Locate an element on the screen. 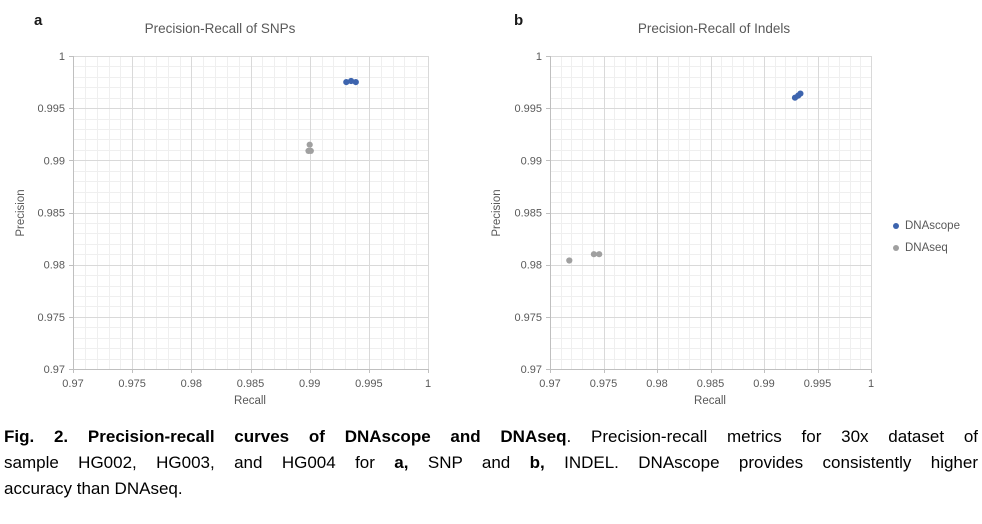 The width and height of the screenshot is (982, 524). chart-b-title: Precision-Recall of Indels is located at coordinates (714, 28).